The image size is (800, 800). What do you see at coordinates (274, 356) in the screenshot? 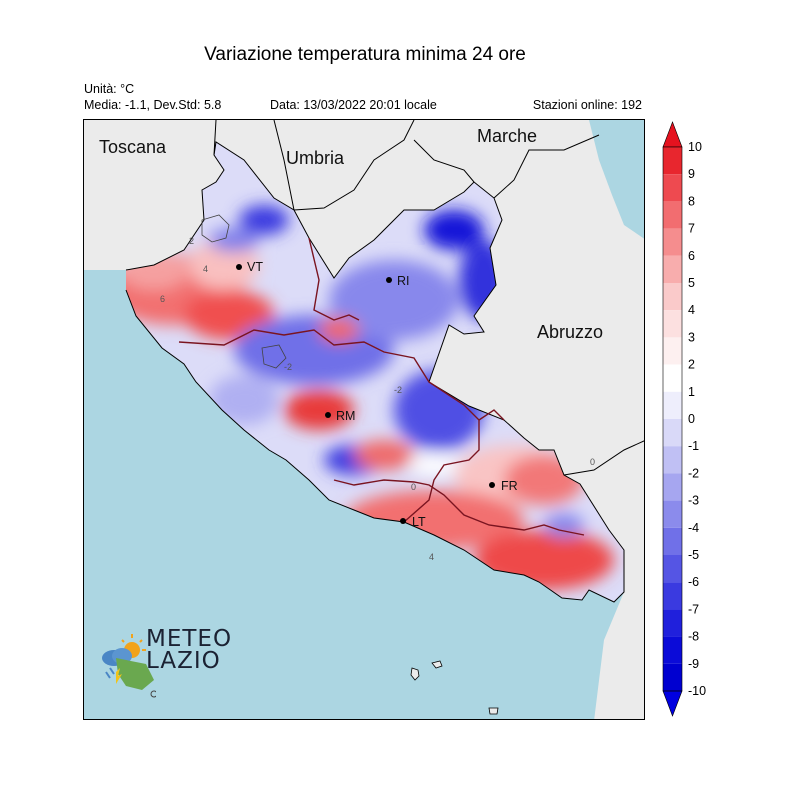
I see `lake-bracciano` at bounding box center [274, 356].